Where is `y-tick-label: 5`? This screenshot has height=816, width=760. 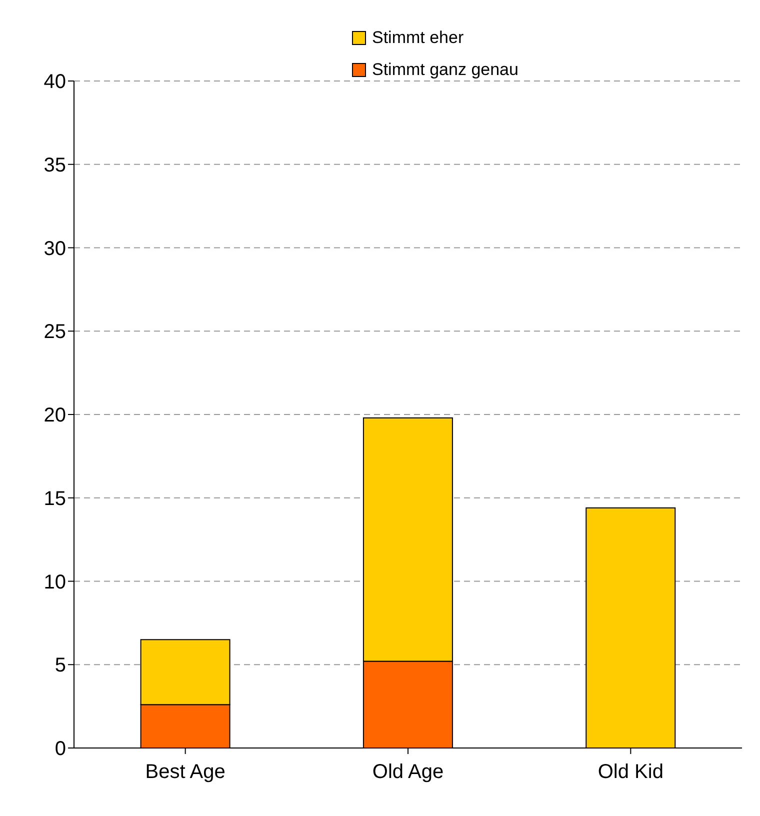
y-tick-label: 5 is located at coordinates (60, 665).